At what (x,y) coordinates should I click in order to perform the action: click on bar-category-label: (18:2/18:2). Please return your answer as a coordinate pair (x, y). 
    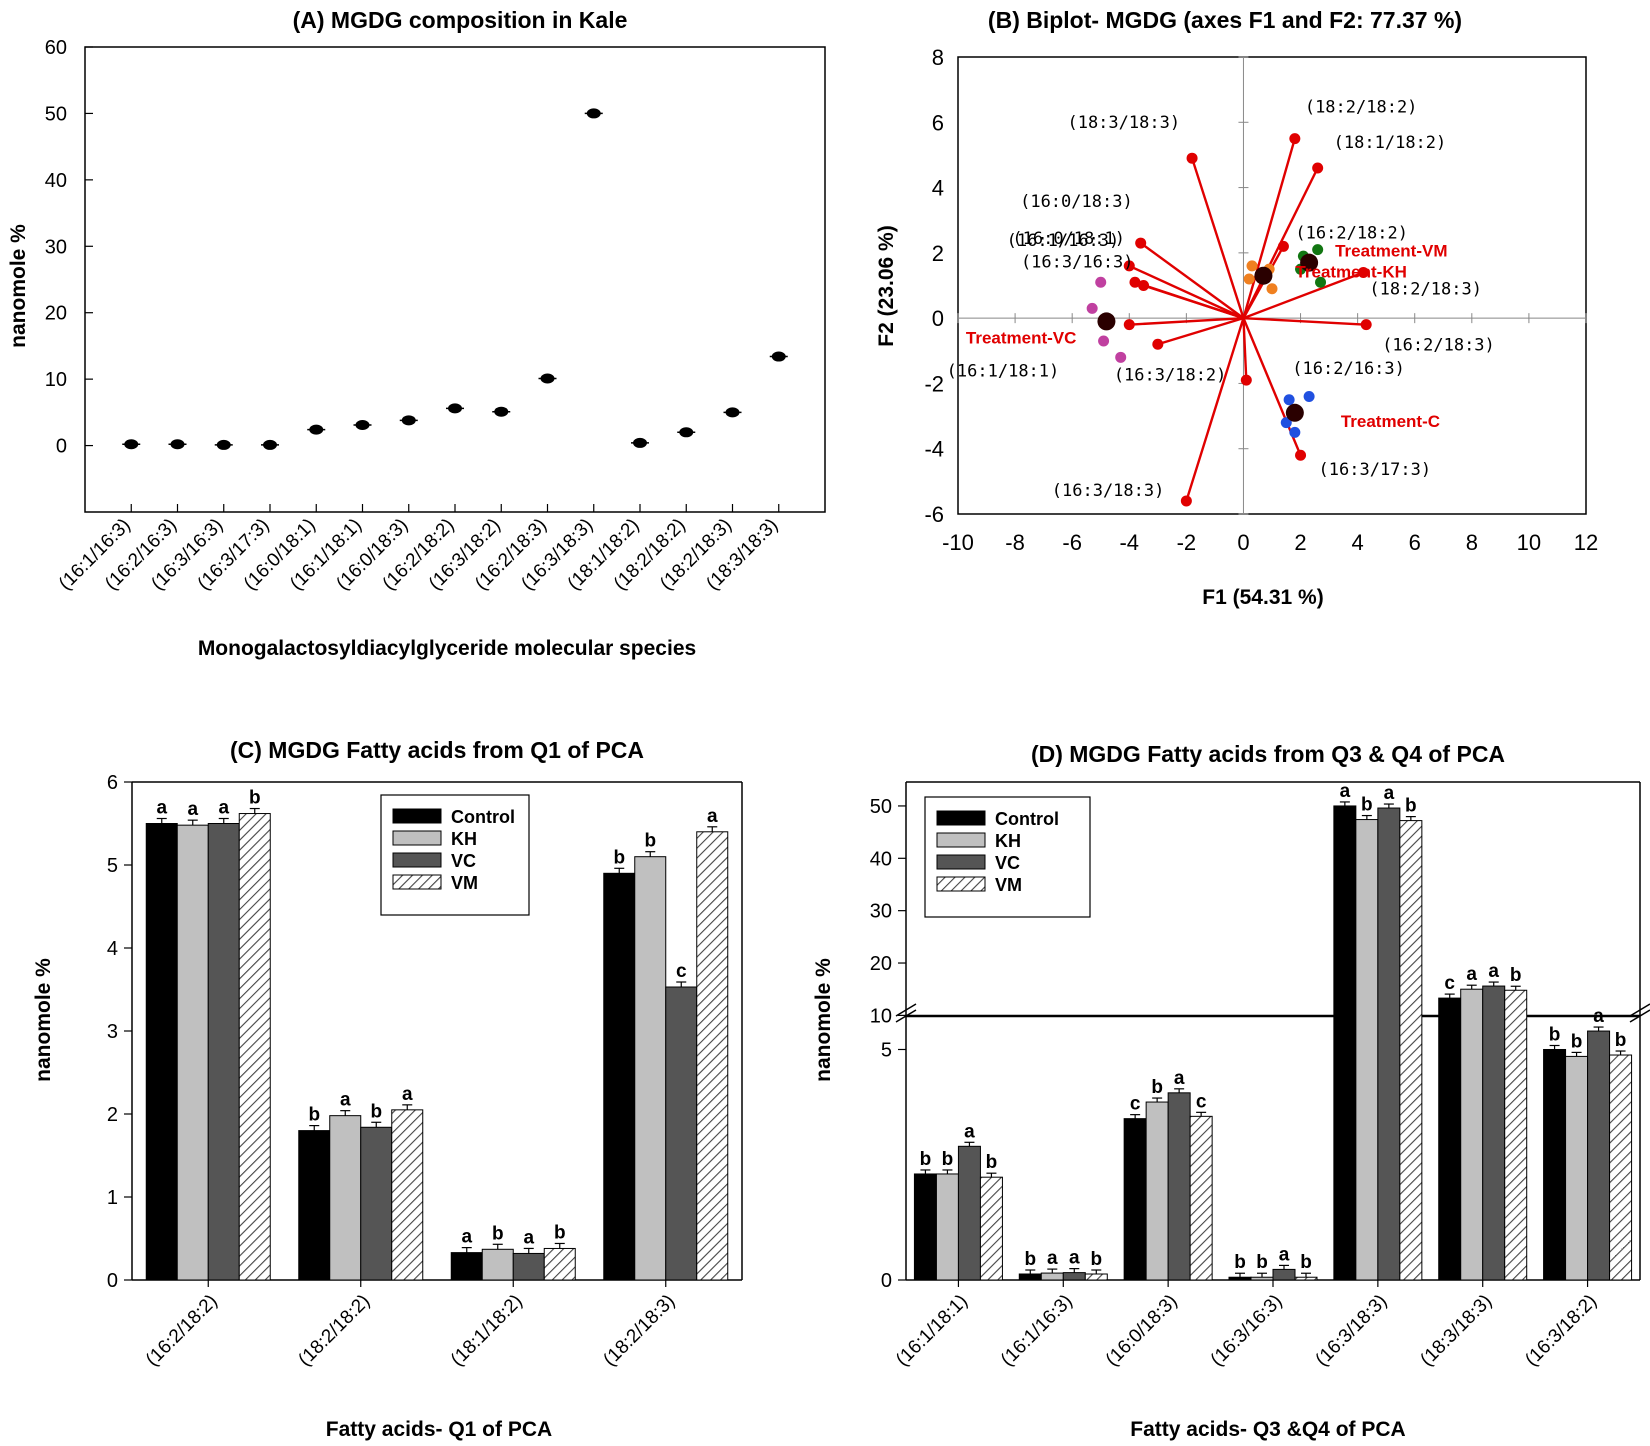
    Looking at the image, I should click on (334, 1331).